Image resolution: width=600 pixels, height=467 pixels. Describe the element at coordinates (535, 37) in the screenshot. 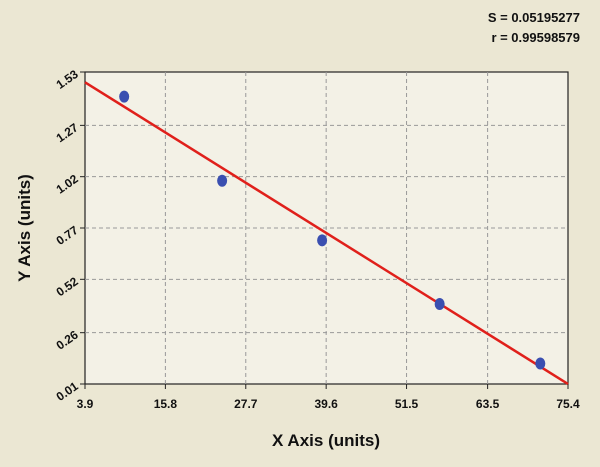

I see `annotation: r = 0.99598579` at that location.